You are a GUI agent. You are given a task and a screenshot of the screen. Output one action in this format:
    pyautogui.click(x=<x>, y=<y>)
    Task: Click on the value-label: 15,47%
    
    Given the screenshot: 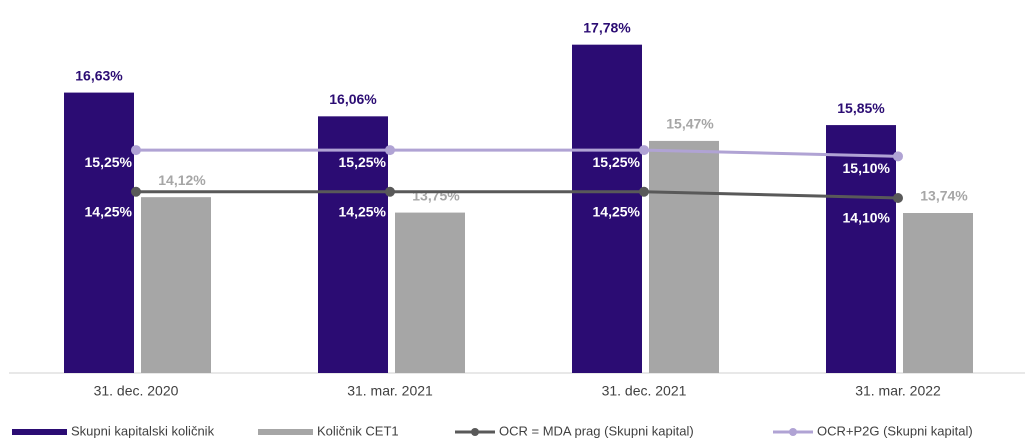 What is the action you would take?
    pyautogui.click(x=690, y=124)
    